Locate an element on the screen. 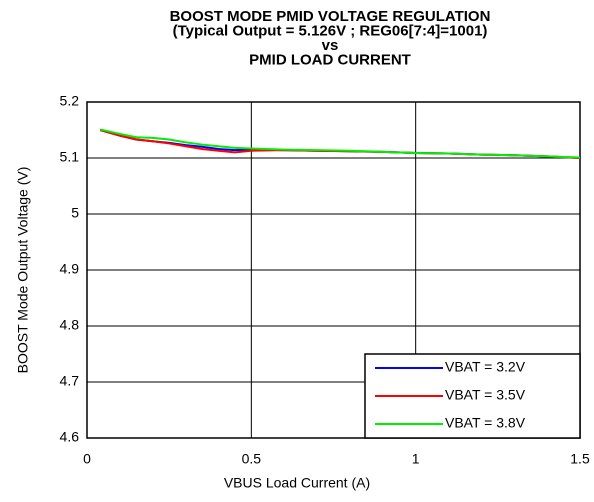  x-tick-label: 0 is located at coordinates (87, 459).